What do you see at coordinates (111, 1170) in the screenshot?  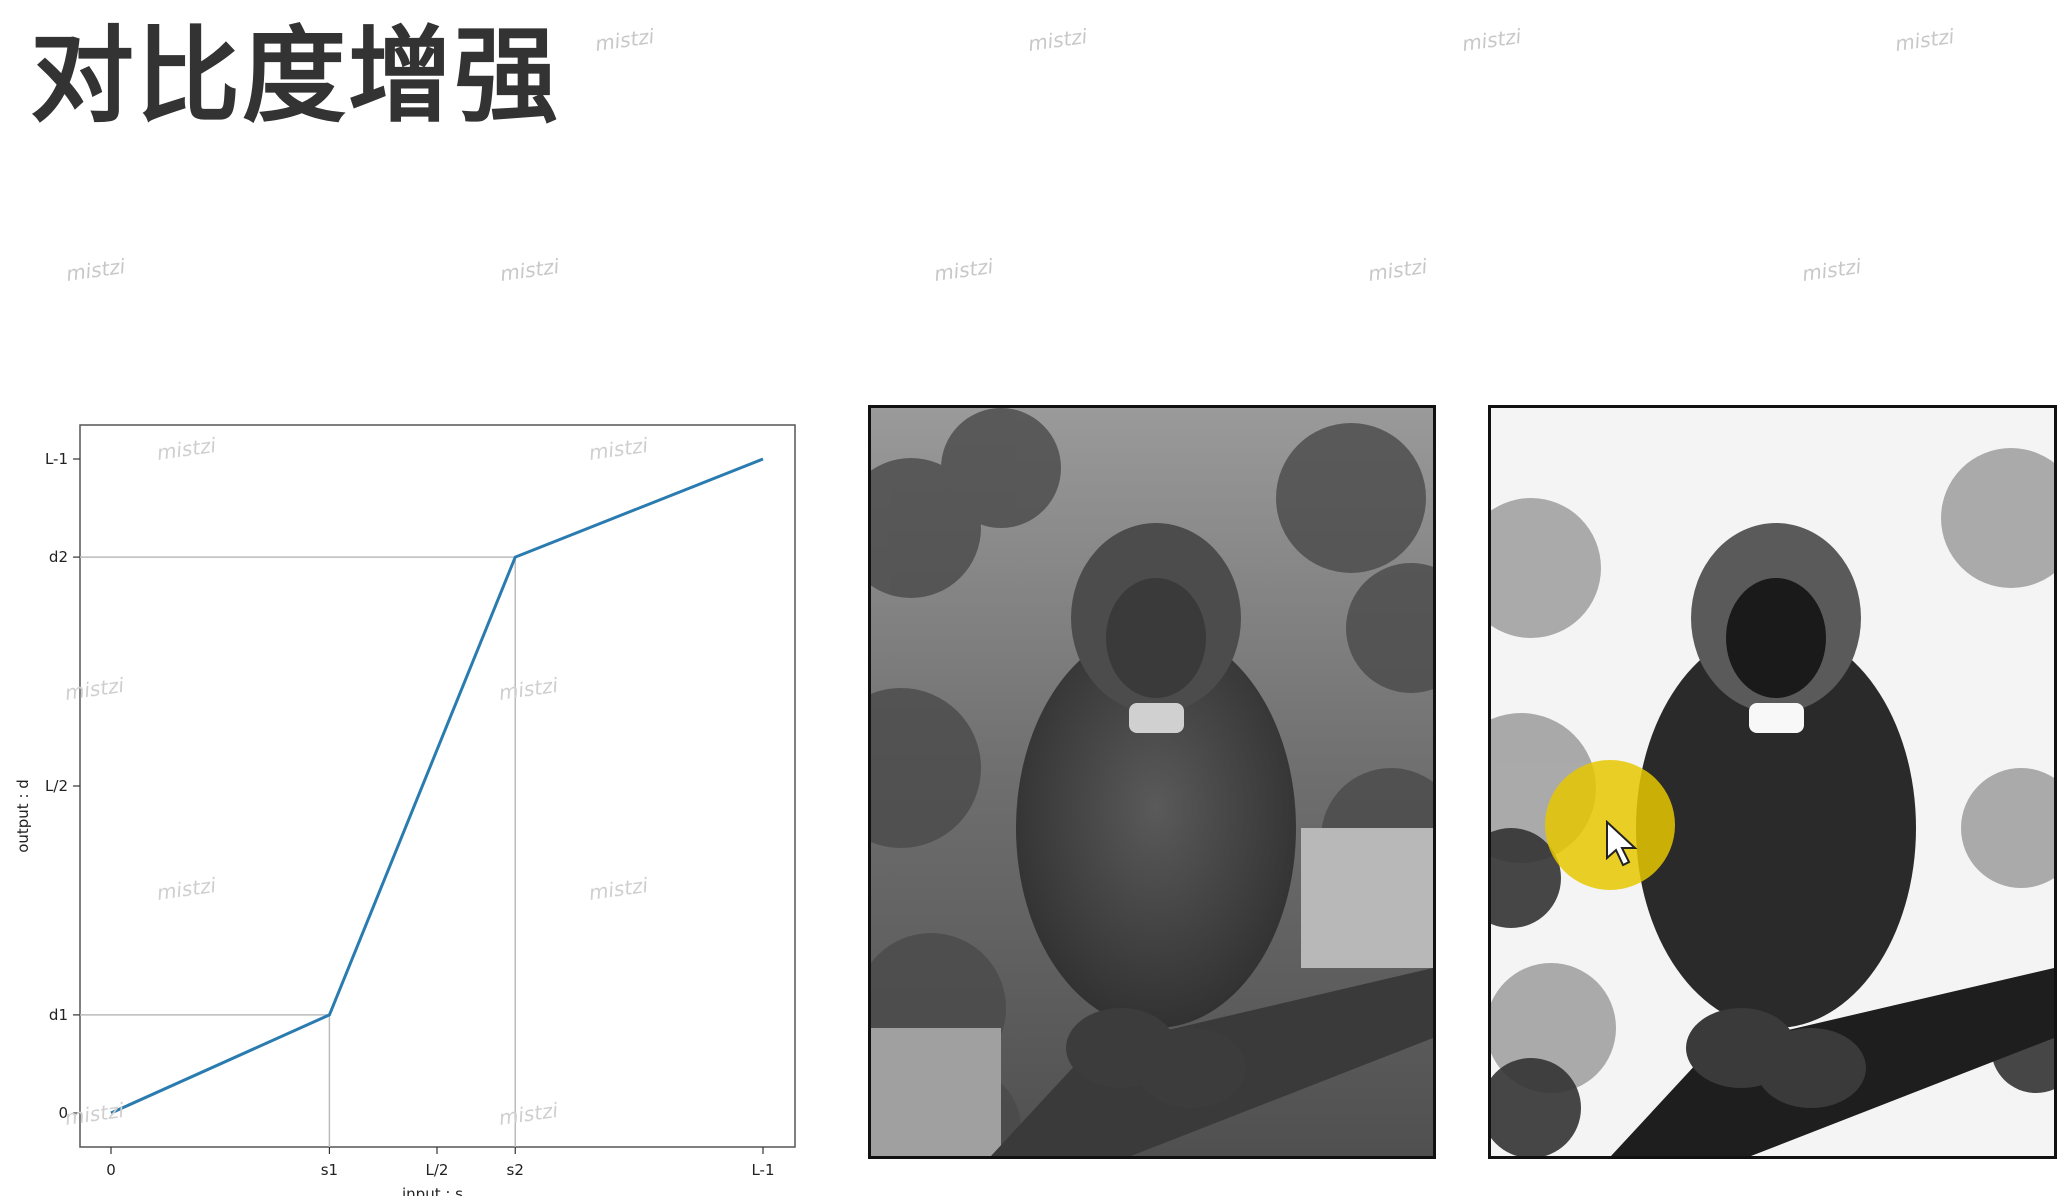 I see `x-tick-label: 0` at bounding box center [111, 1170].